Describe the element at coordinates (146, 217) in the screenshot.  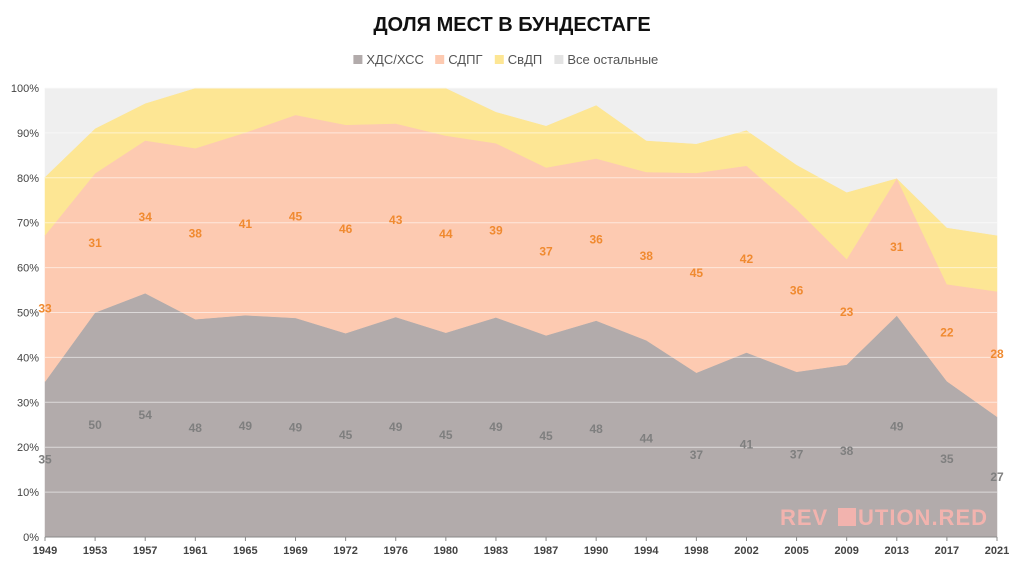
I see `data-label-series-1: 34` at that location.